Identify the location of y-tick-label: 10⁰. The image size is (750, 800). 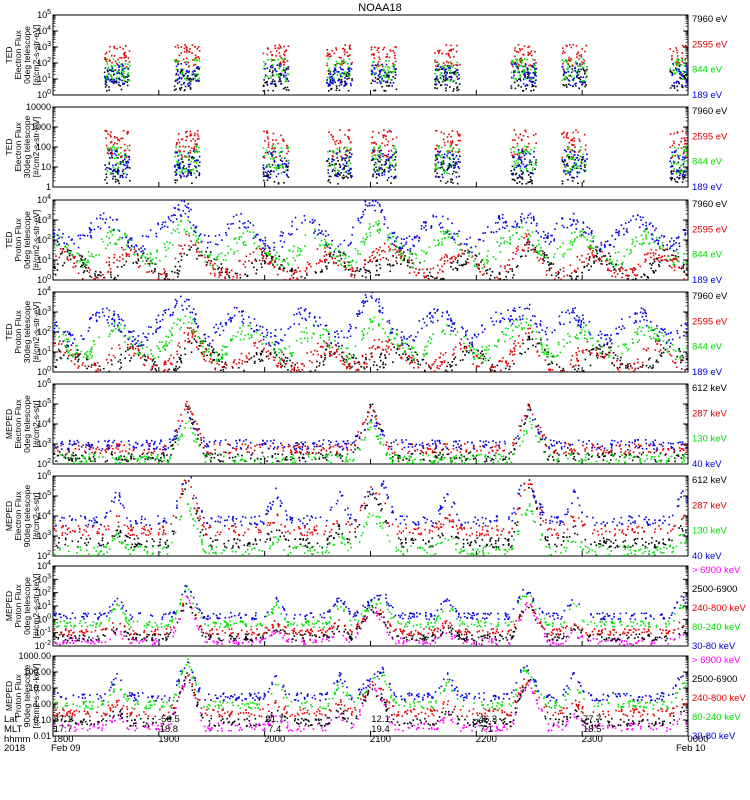
(44, 279).